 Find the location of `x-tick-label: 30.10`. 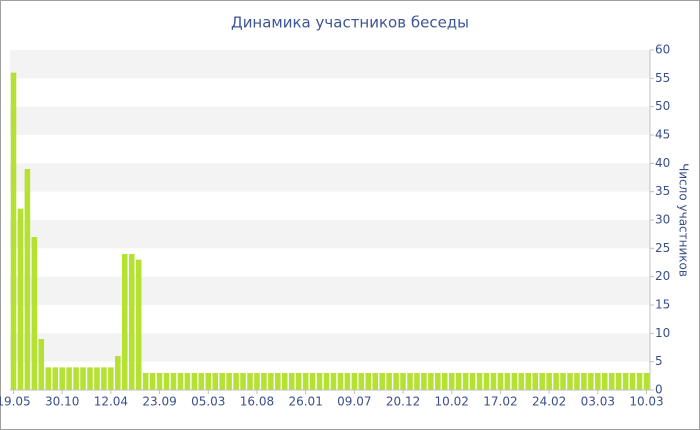

x-tick-label: 30.10 is located at coordinates (62, 402).